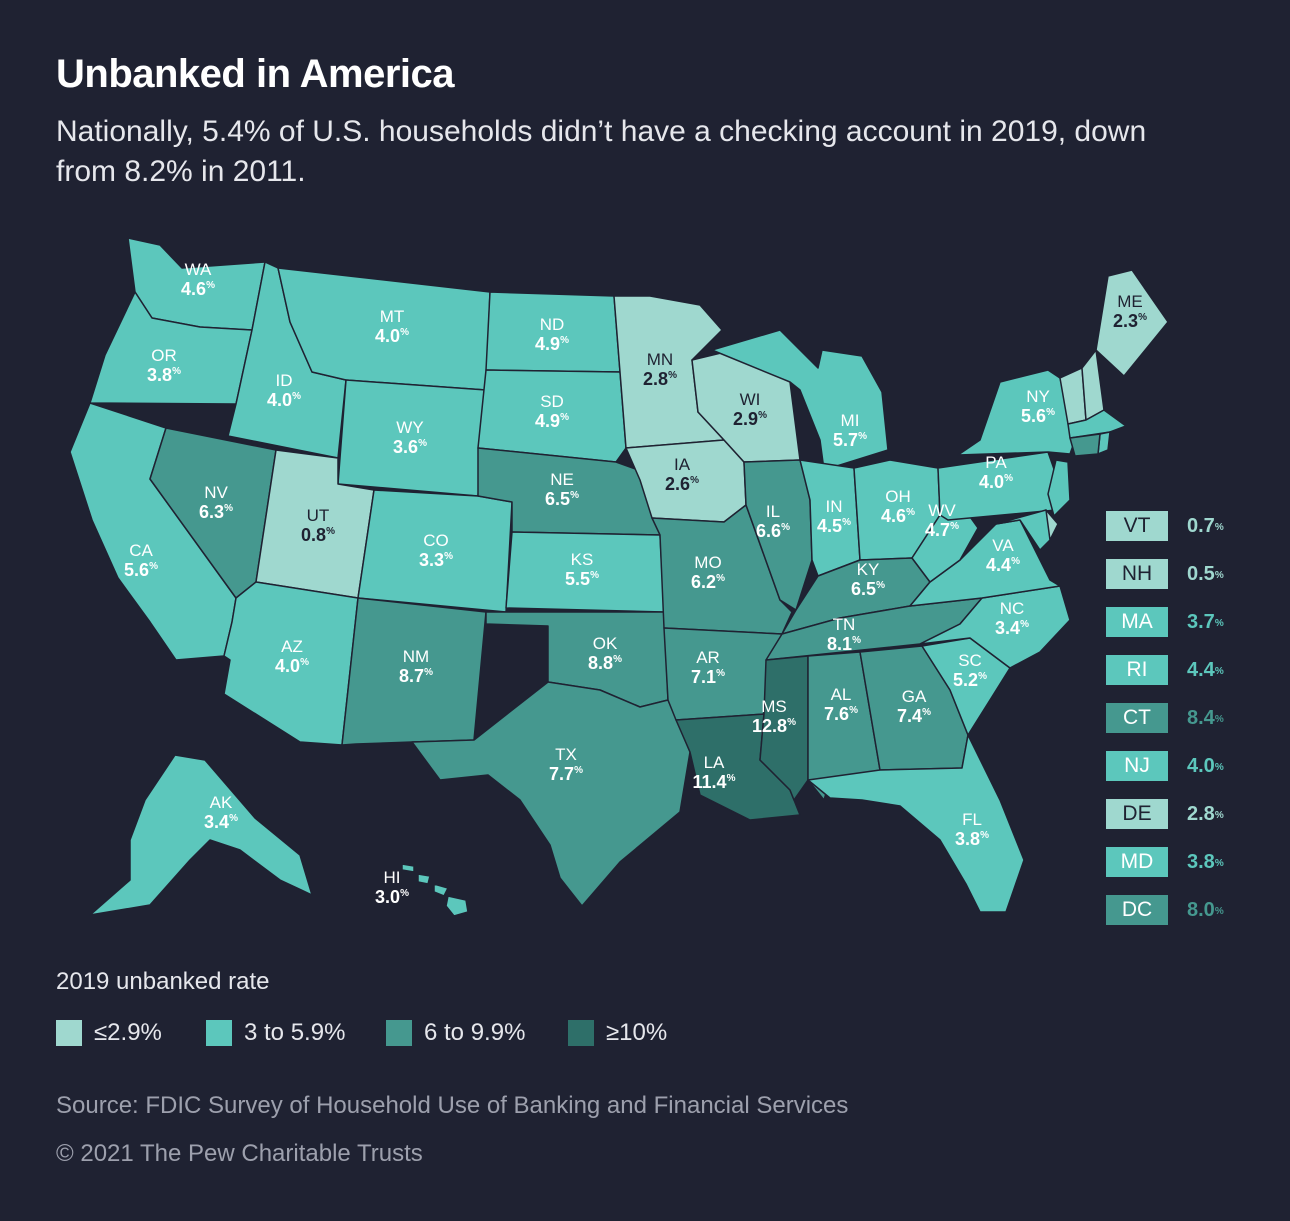  Describe the element at coordinates (552, 416) in the screenshot. I see `state-sd` at that location.